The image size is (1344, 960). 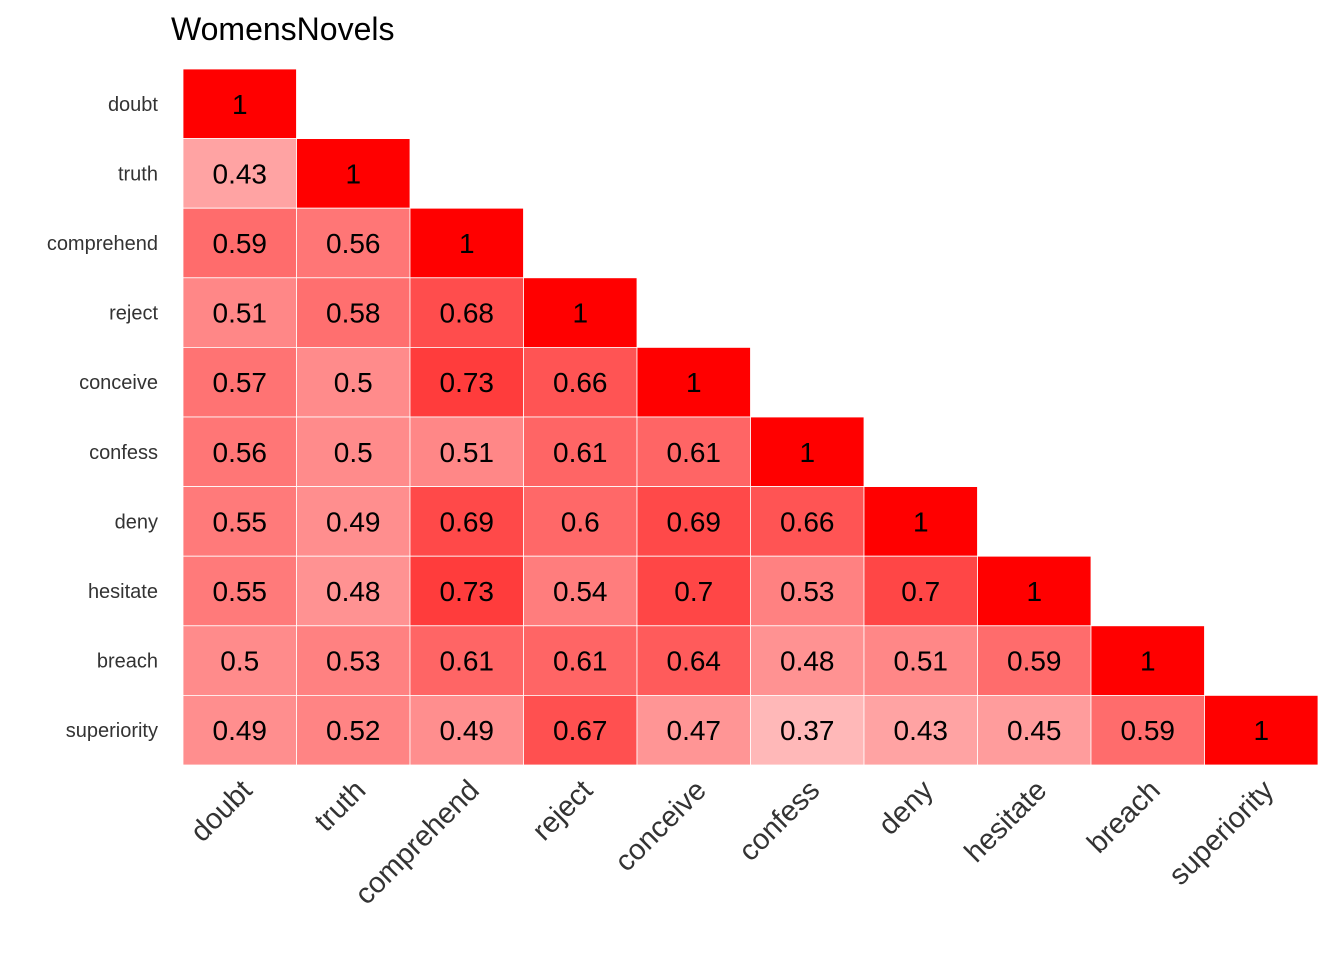 I want to click on cell-value-label: 0.73, so click(x=467, y=382).